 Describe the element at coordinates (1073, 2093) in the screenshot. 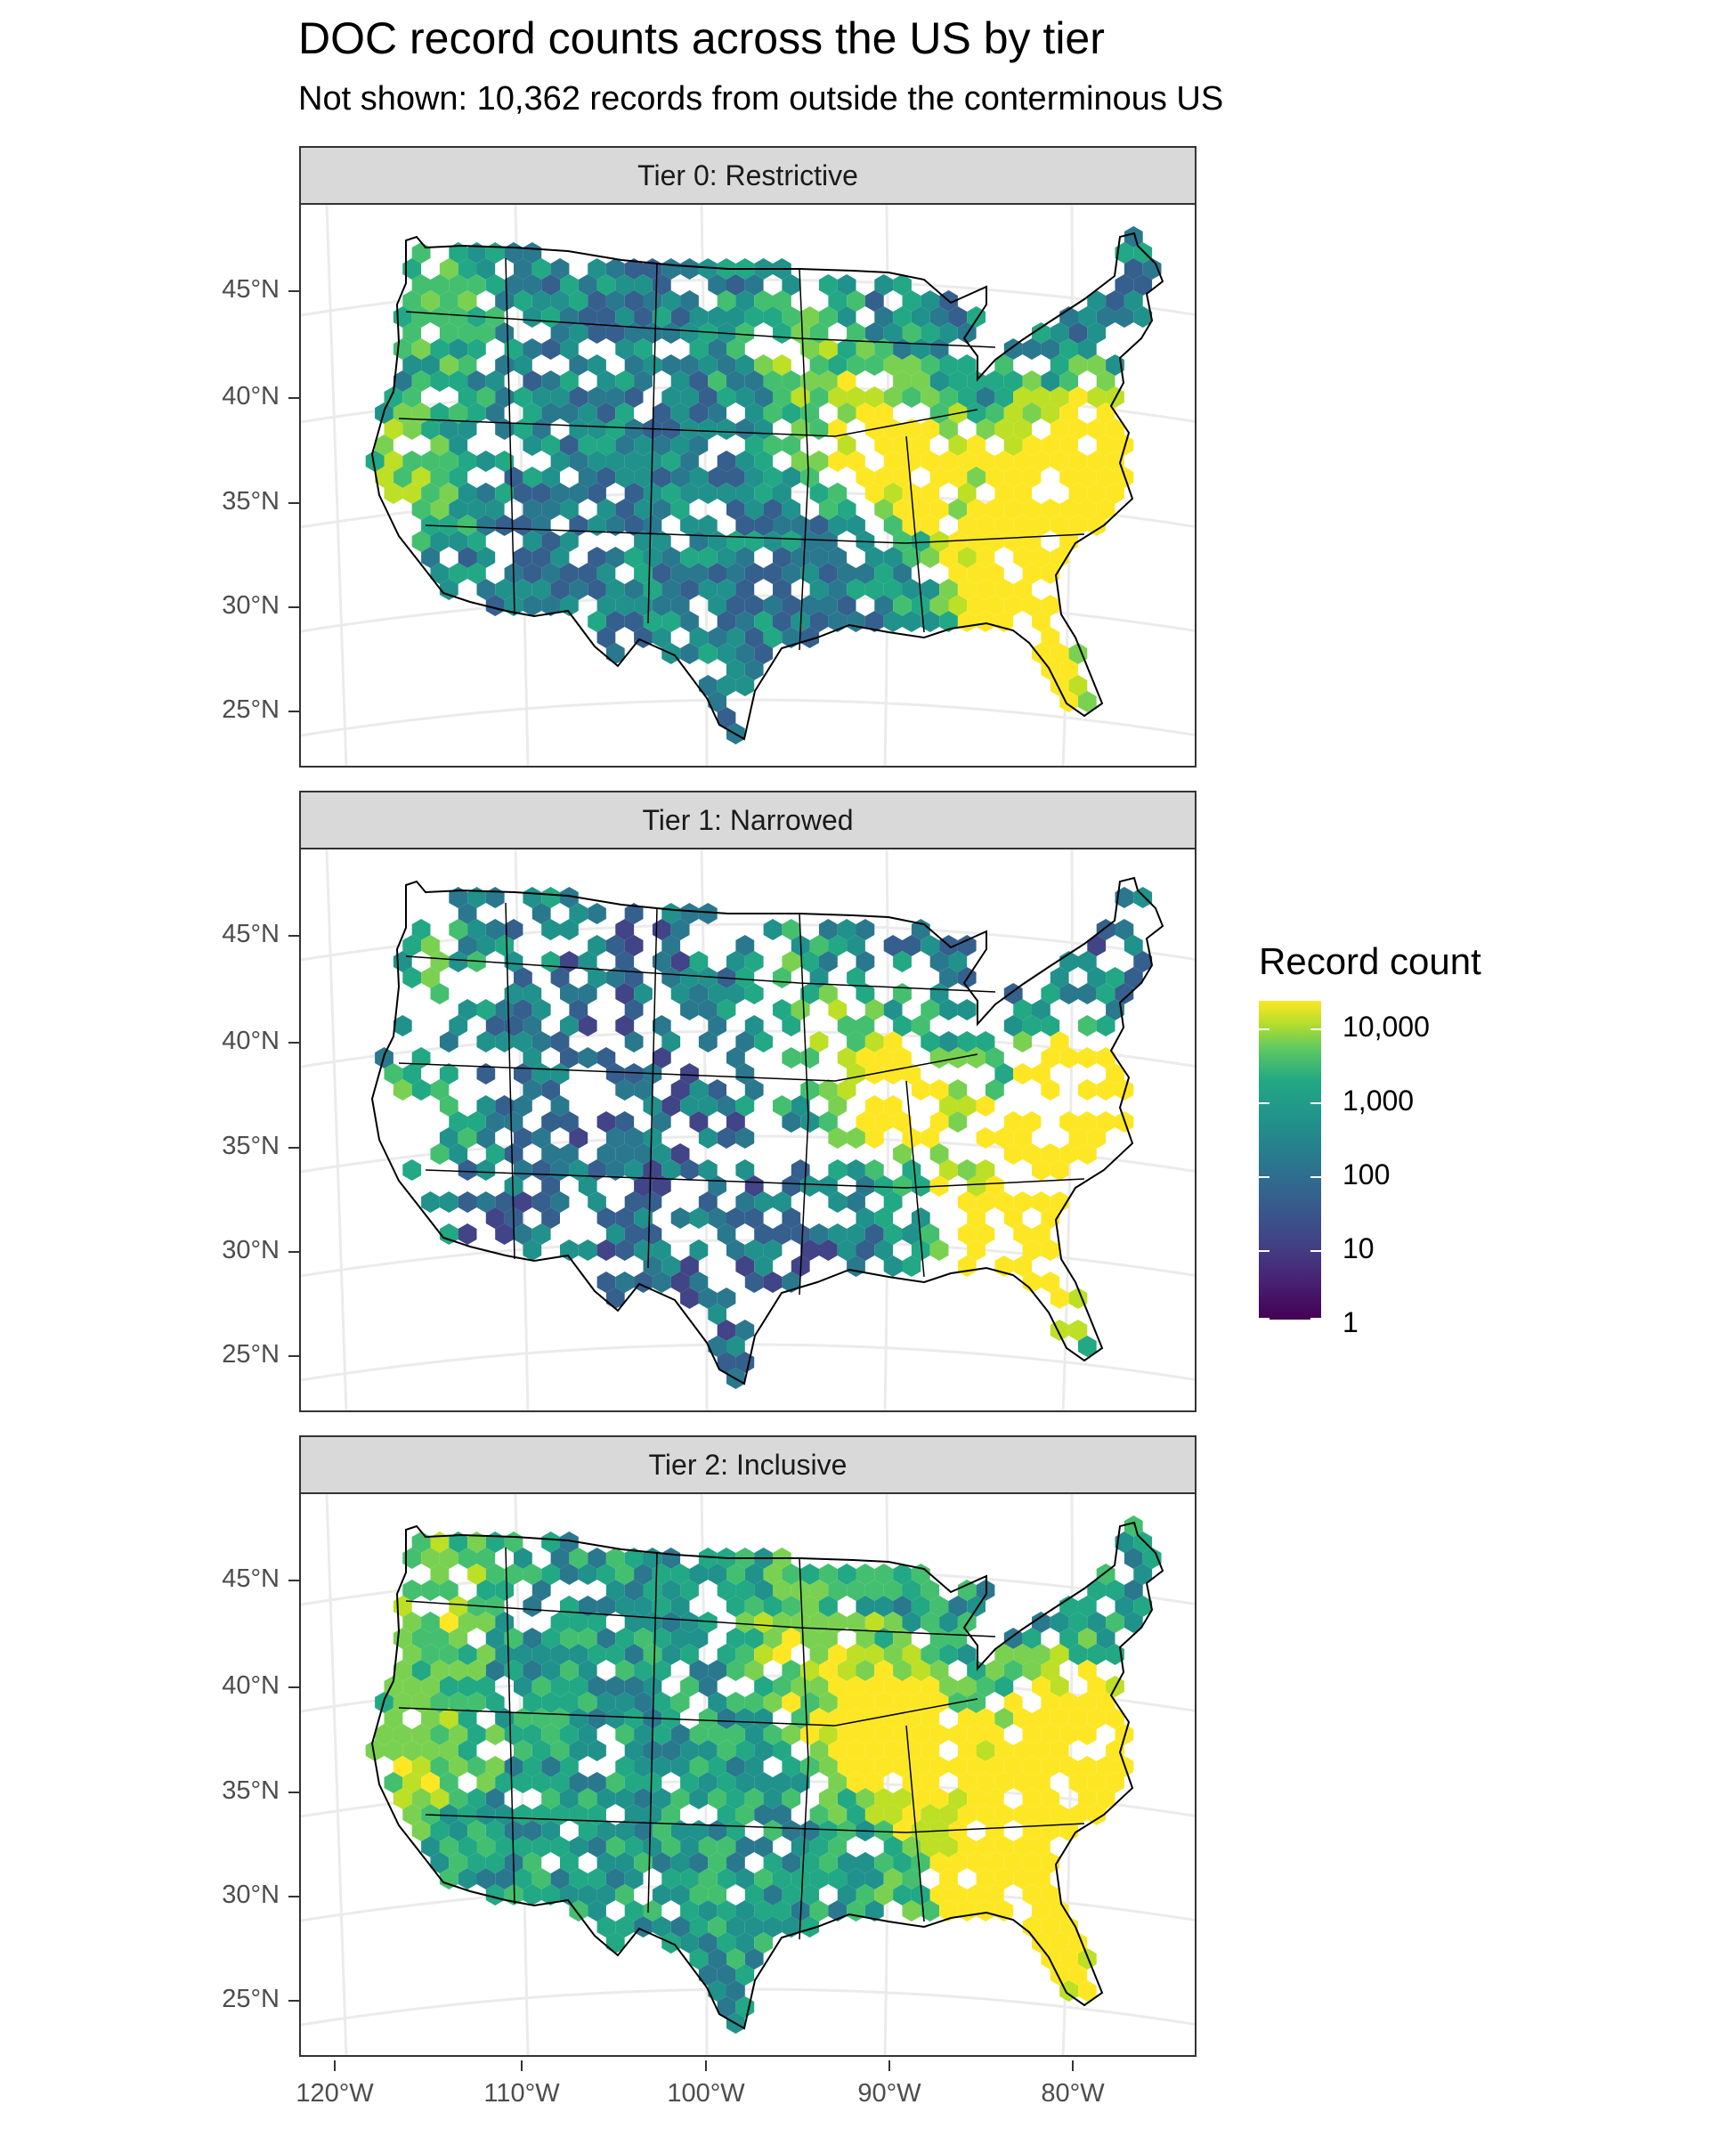

I see `x-tick-label: 80°W` at that location.